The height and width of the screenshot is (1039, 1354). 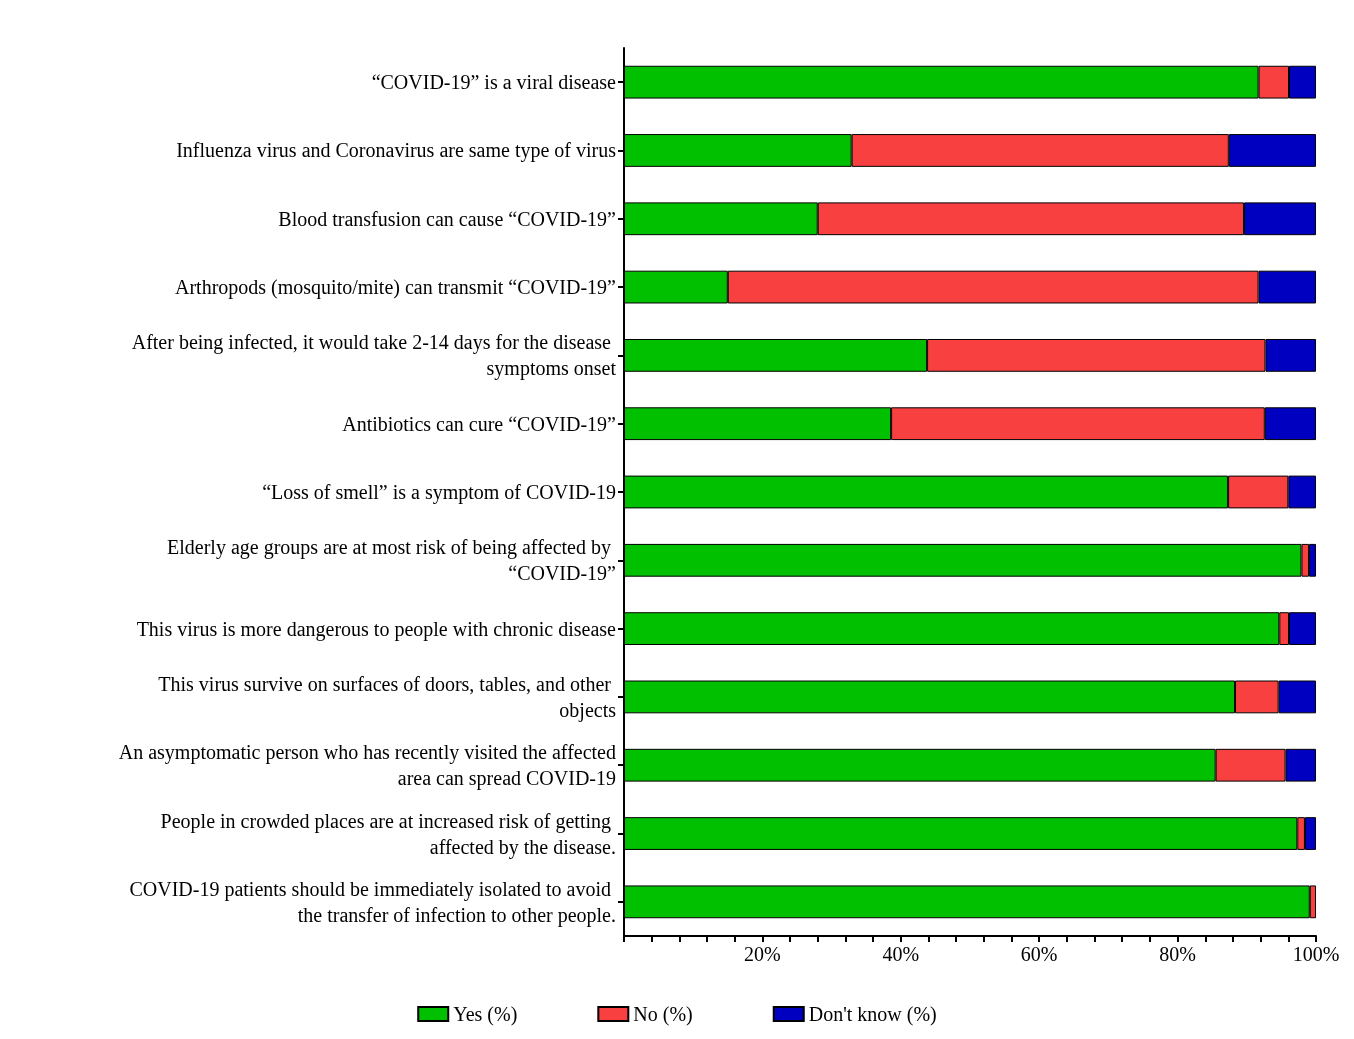 What do you see at coordinates (1316, 954) in the screenshot?
I see `x-tick-label: 100%` at bounding box center [1316, 954].